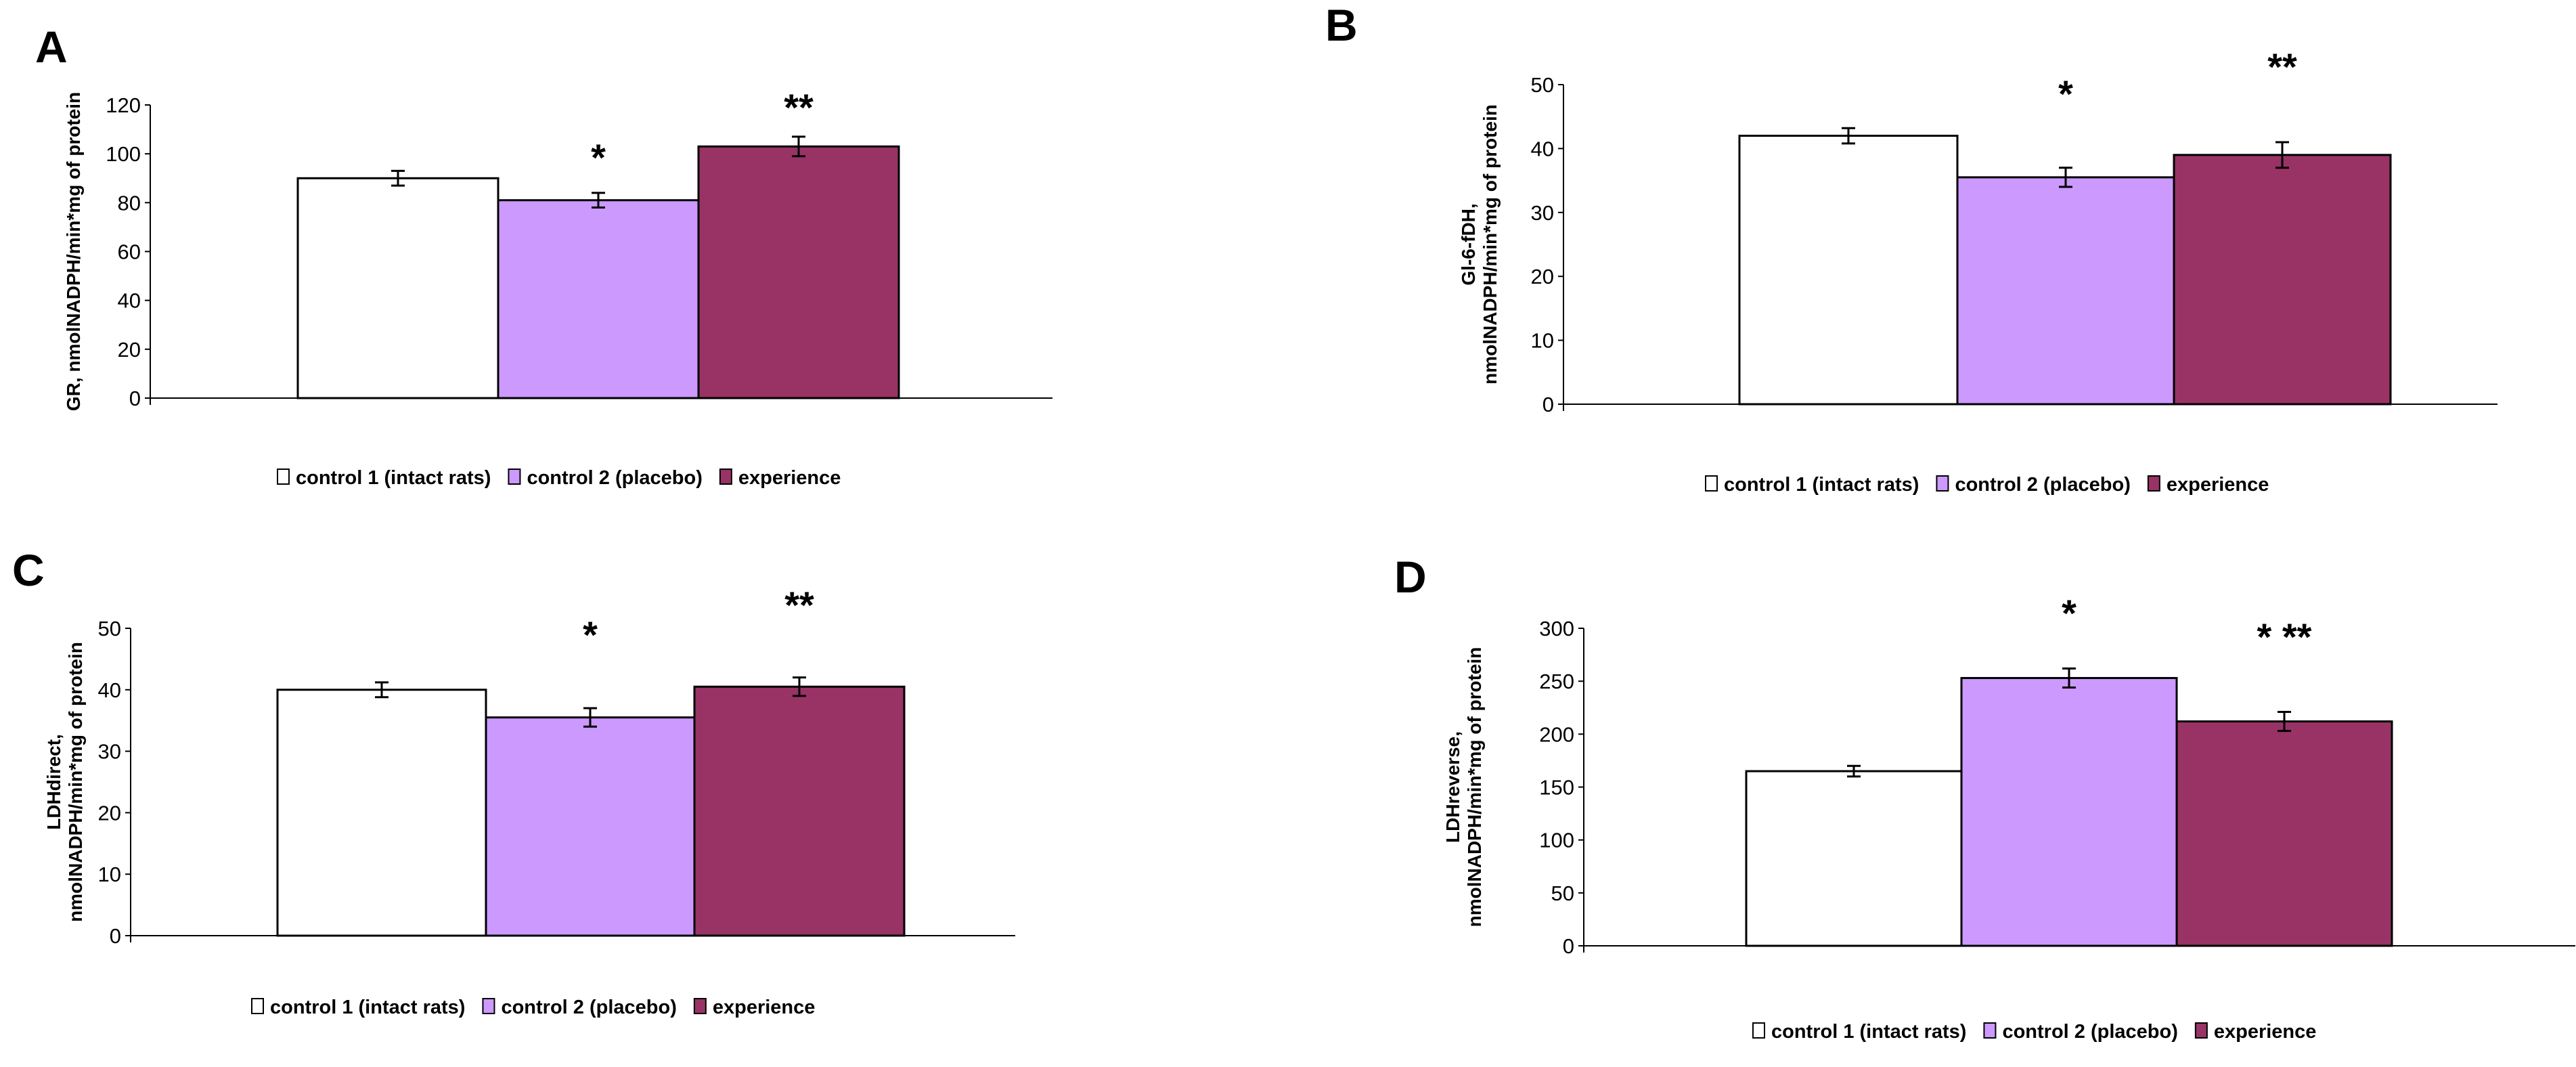  Describe the element at coordinates (53, 782) in the screenshot. I see `y-axis-label-line: LDHdirect,` at that location.